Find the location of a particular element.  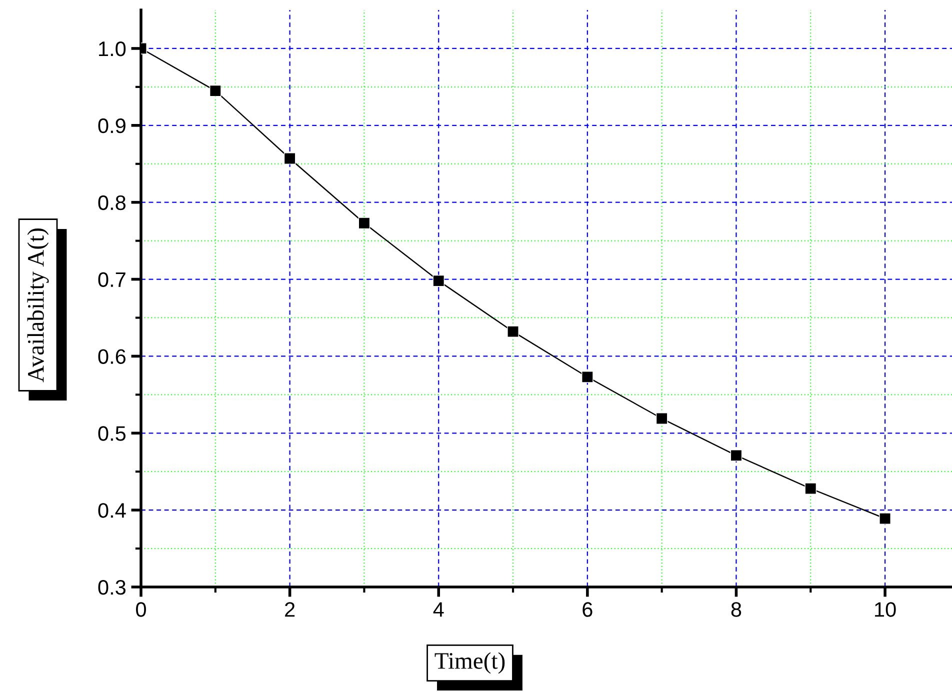

x-tick-label: 0 is located at coordinates (141, 609).